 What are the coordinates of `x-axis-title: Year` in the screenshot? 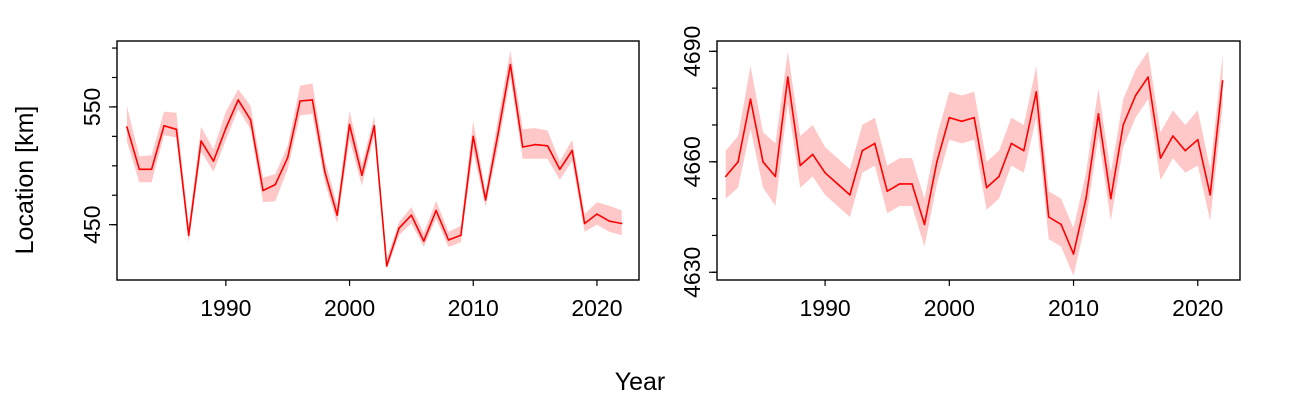 It's located at (640, 382).